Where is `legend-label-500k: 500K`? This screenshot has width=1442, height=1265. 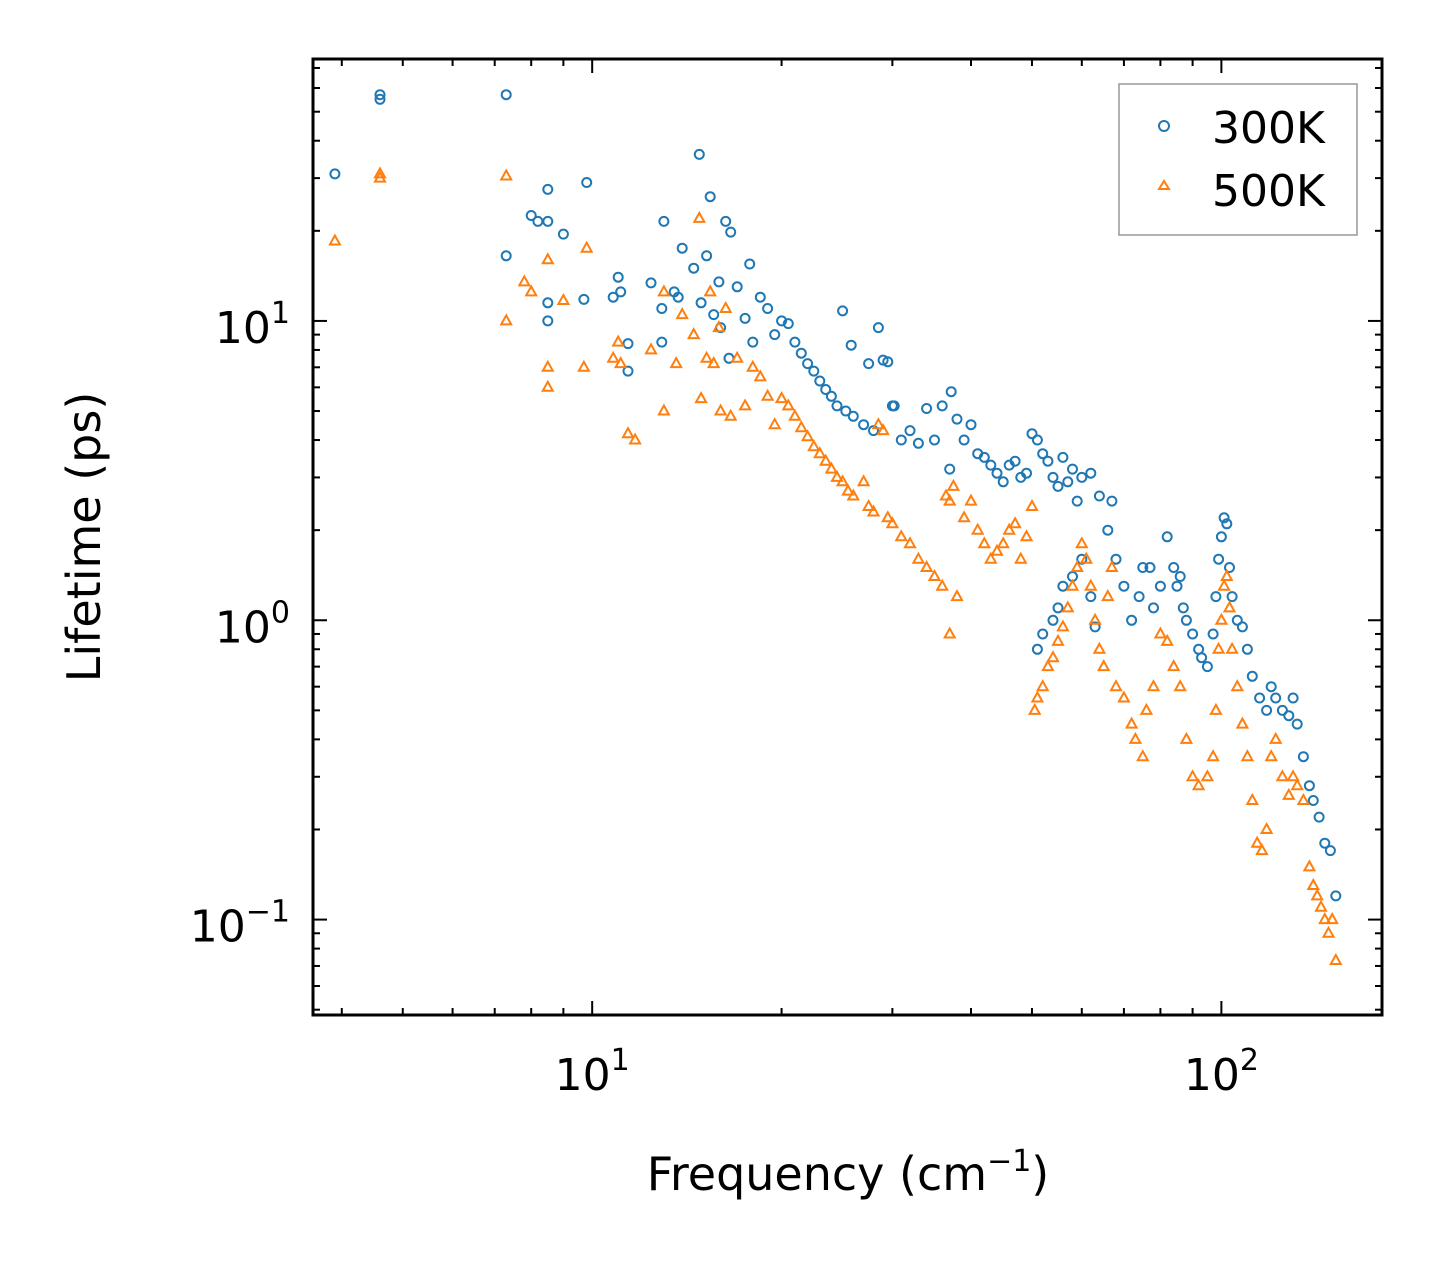
legend-label-500k: 500K is located at coordinates (1269, 191).